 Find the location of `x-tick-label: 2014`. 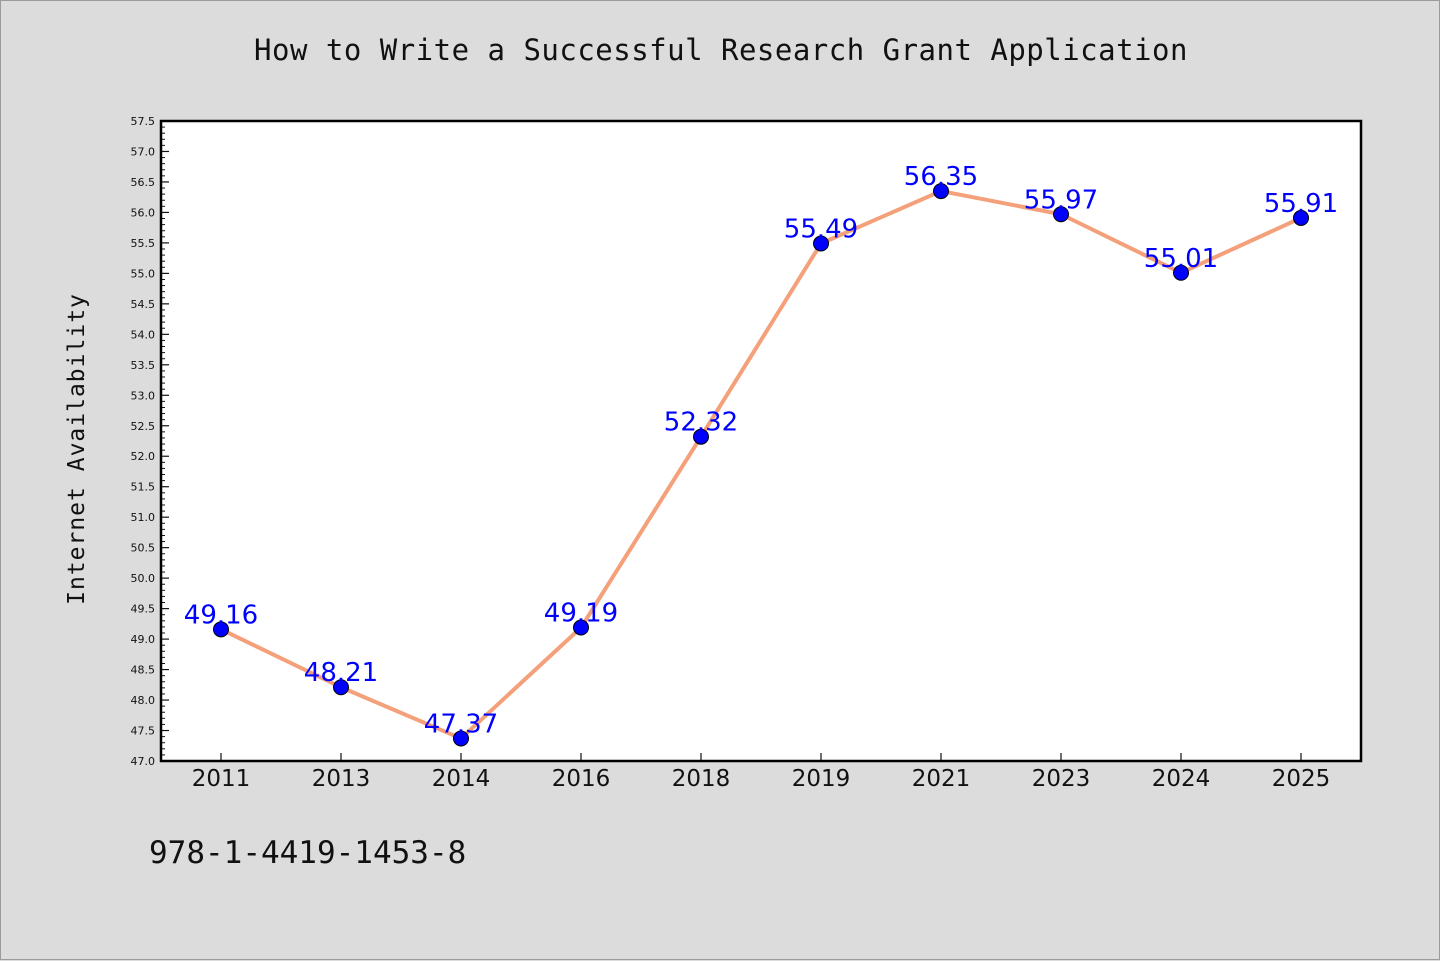

x-tick-label: 2014 is located at coordinates (461, 779).